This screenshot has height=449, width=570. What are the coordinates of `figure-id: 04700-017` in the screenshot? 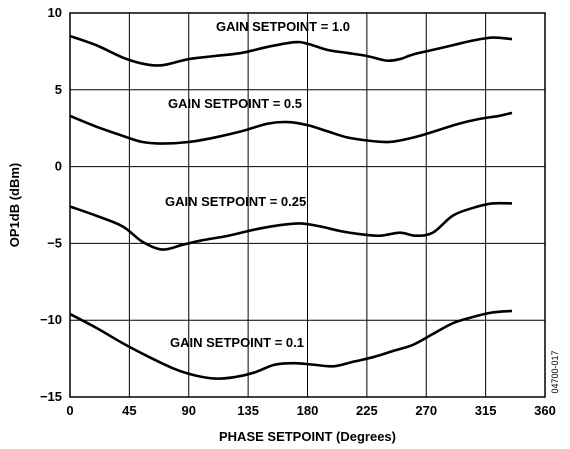 It's located at (555, 371).